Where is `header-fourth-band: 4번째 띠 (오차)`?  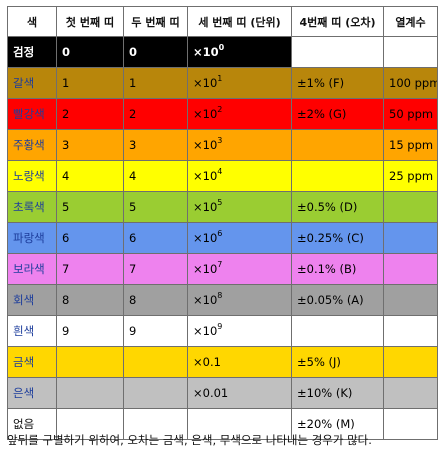 header-fourth-band: 4번째 띠 (오차) is located at coordinates (337, 21).